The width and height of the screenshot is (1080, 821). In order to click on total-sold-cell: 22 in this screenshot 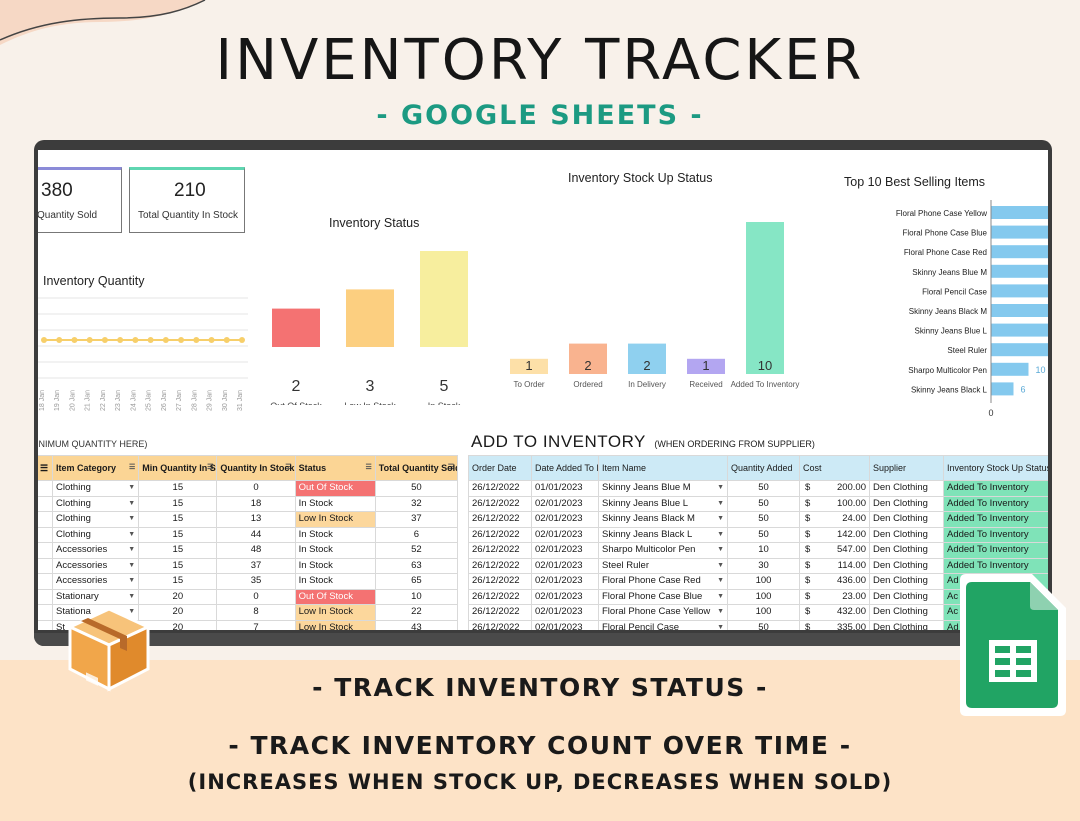, I will do `click(416, 612)`.